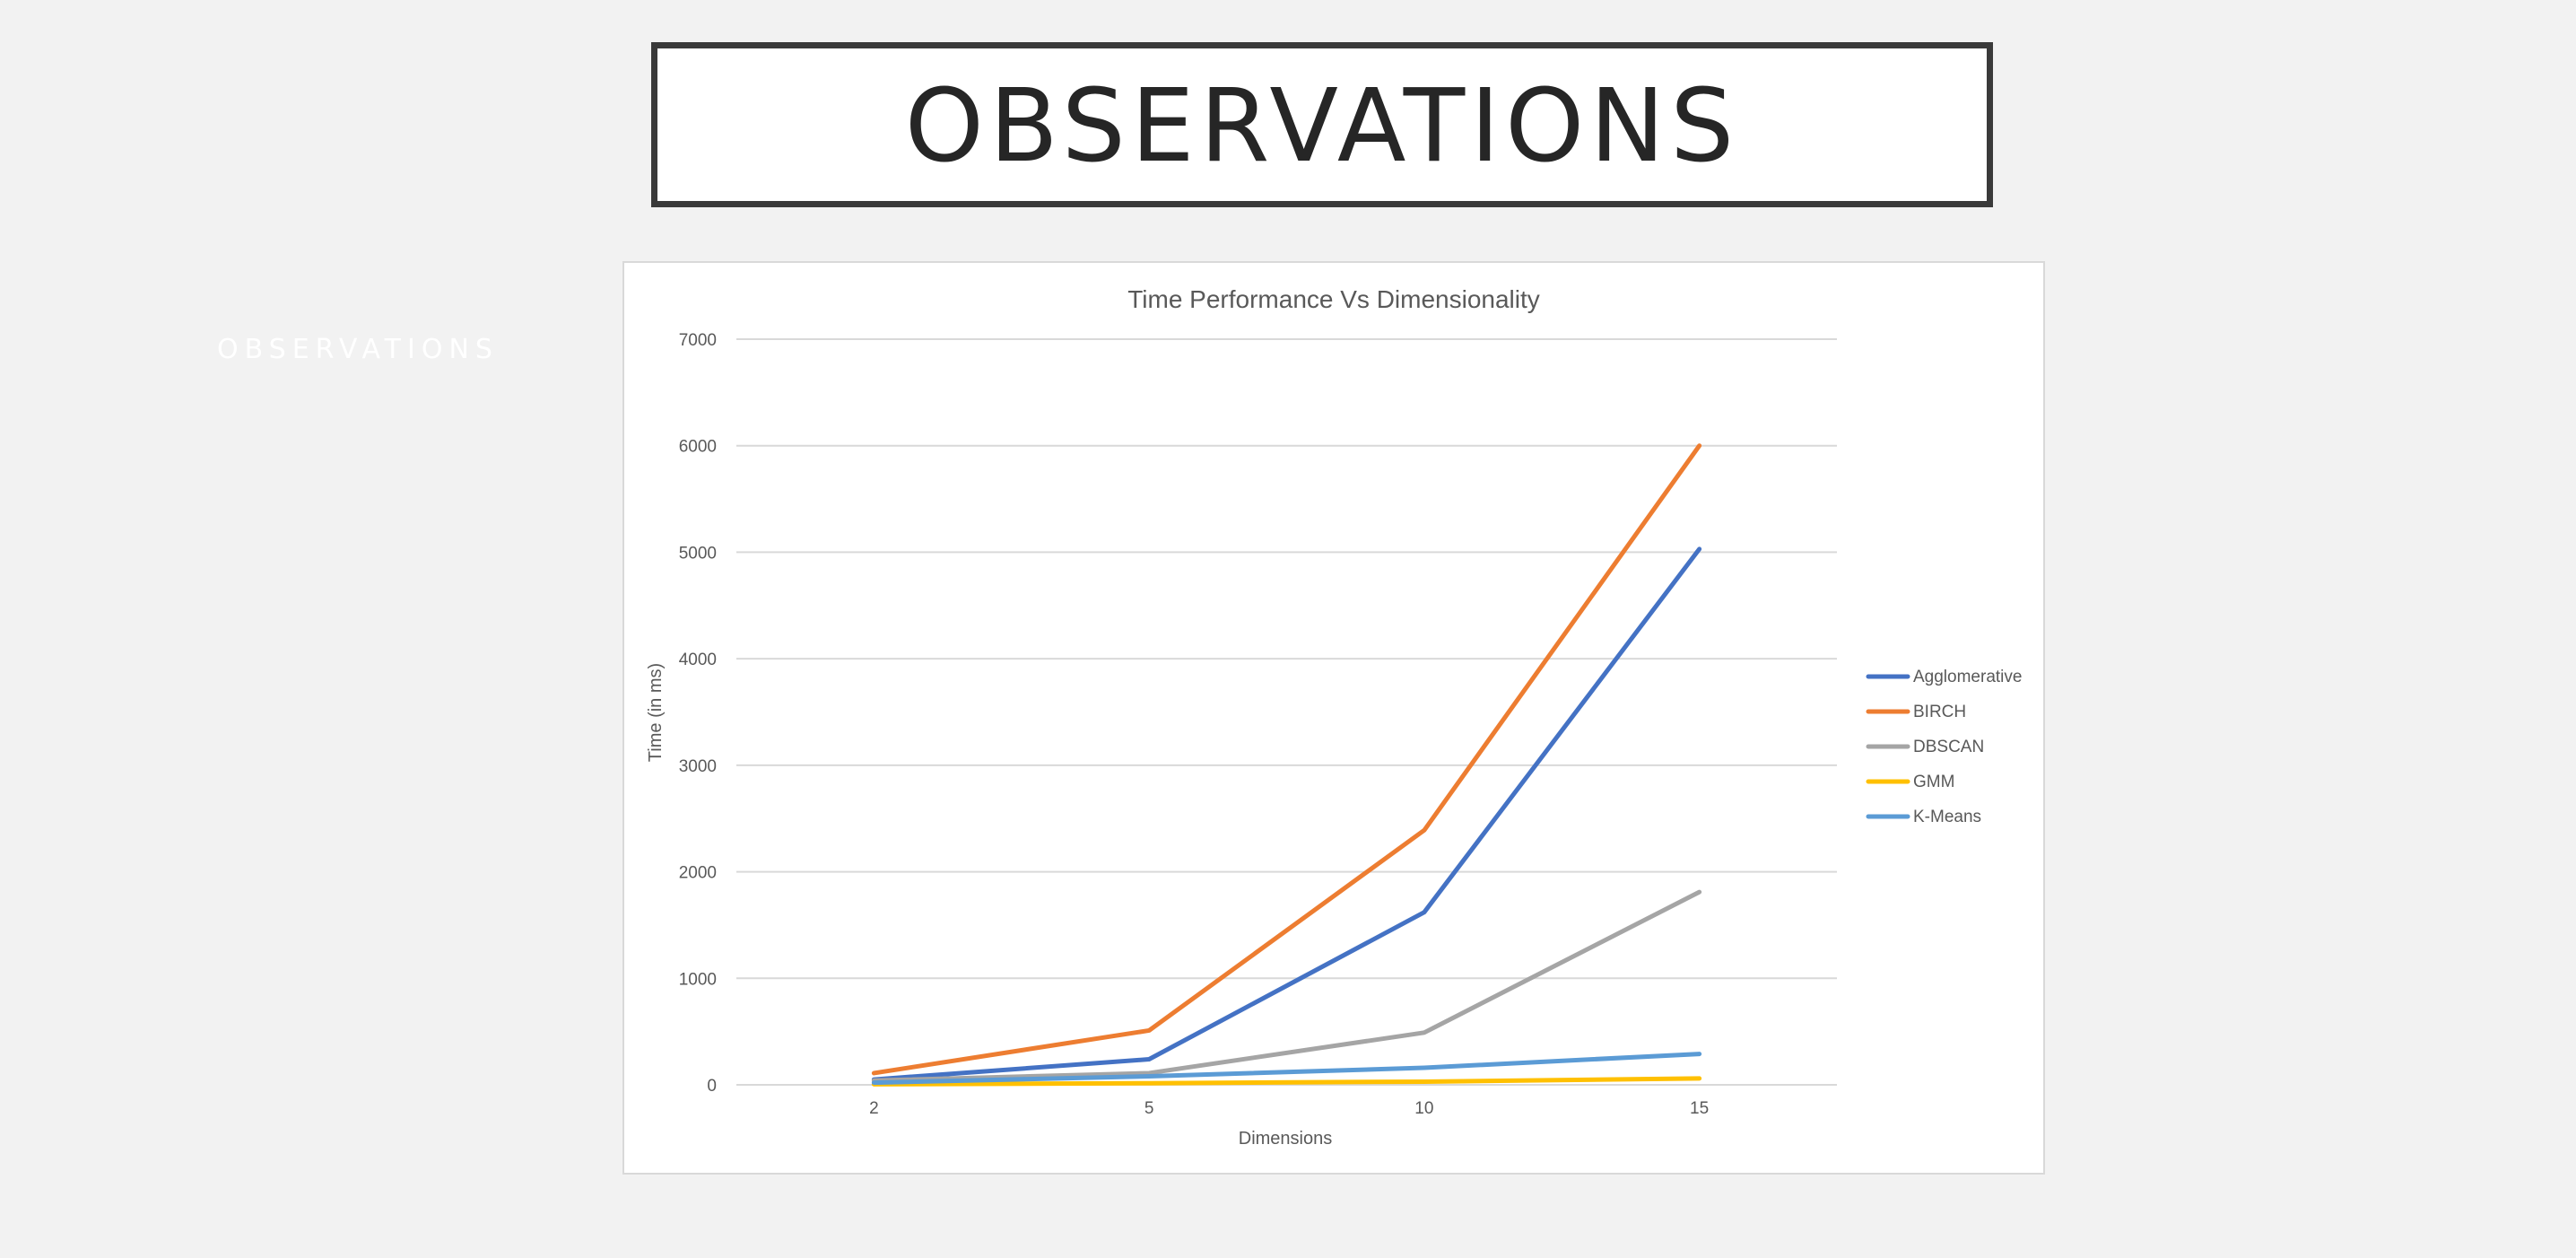 The image size is (2576, 1258). What do you see at coordinates (1286, 1082) in the screenshot?
I see `series-line-gmm` at bounding box center [1286, 1082].